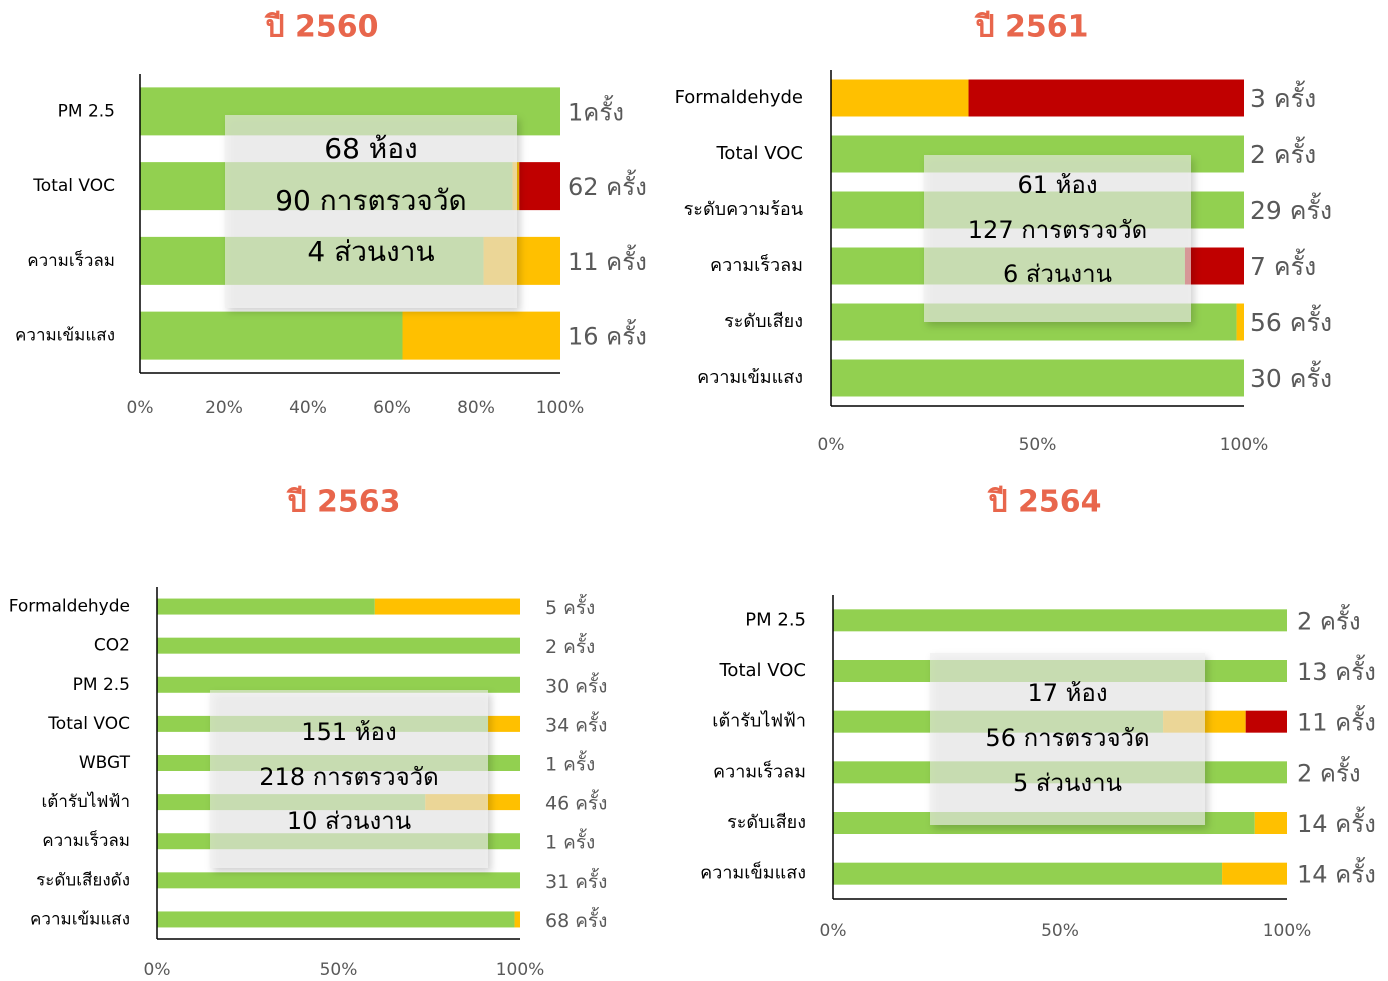 This screenshot has height=981, width=1388. I want to click on chart-title: ปี 2560, so click(321, 27).